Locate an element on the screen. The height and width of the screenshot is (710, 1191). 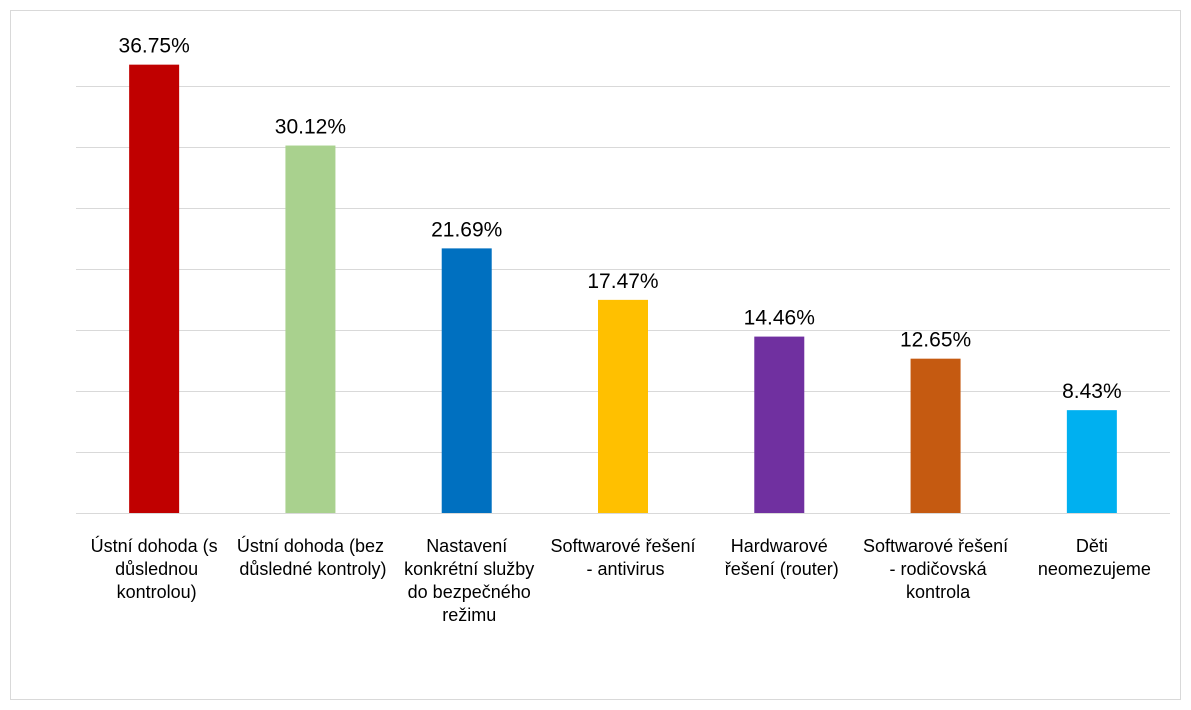
data-label: 8.43% is located at coordinates (1092, 391).